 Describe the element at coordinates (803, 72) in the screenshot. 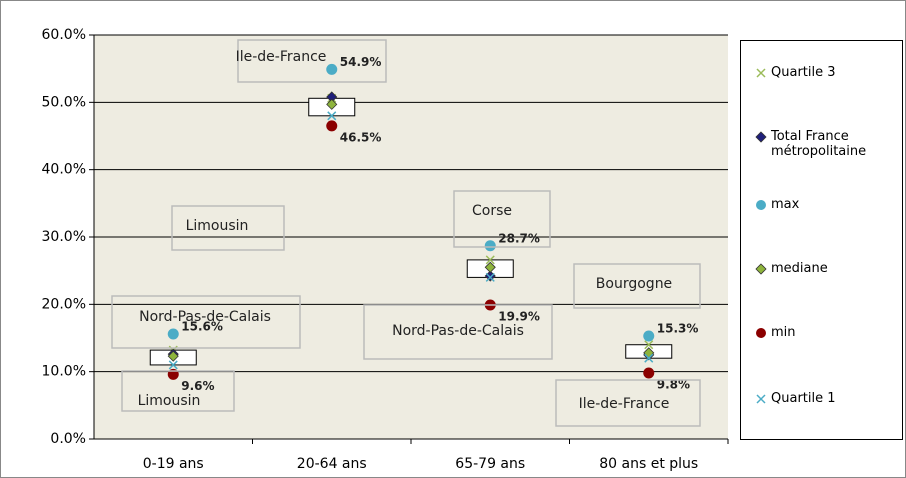

I see `legend-label: Quartile 3` at that location.